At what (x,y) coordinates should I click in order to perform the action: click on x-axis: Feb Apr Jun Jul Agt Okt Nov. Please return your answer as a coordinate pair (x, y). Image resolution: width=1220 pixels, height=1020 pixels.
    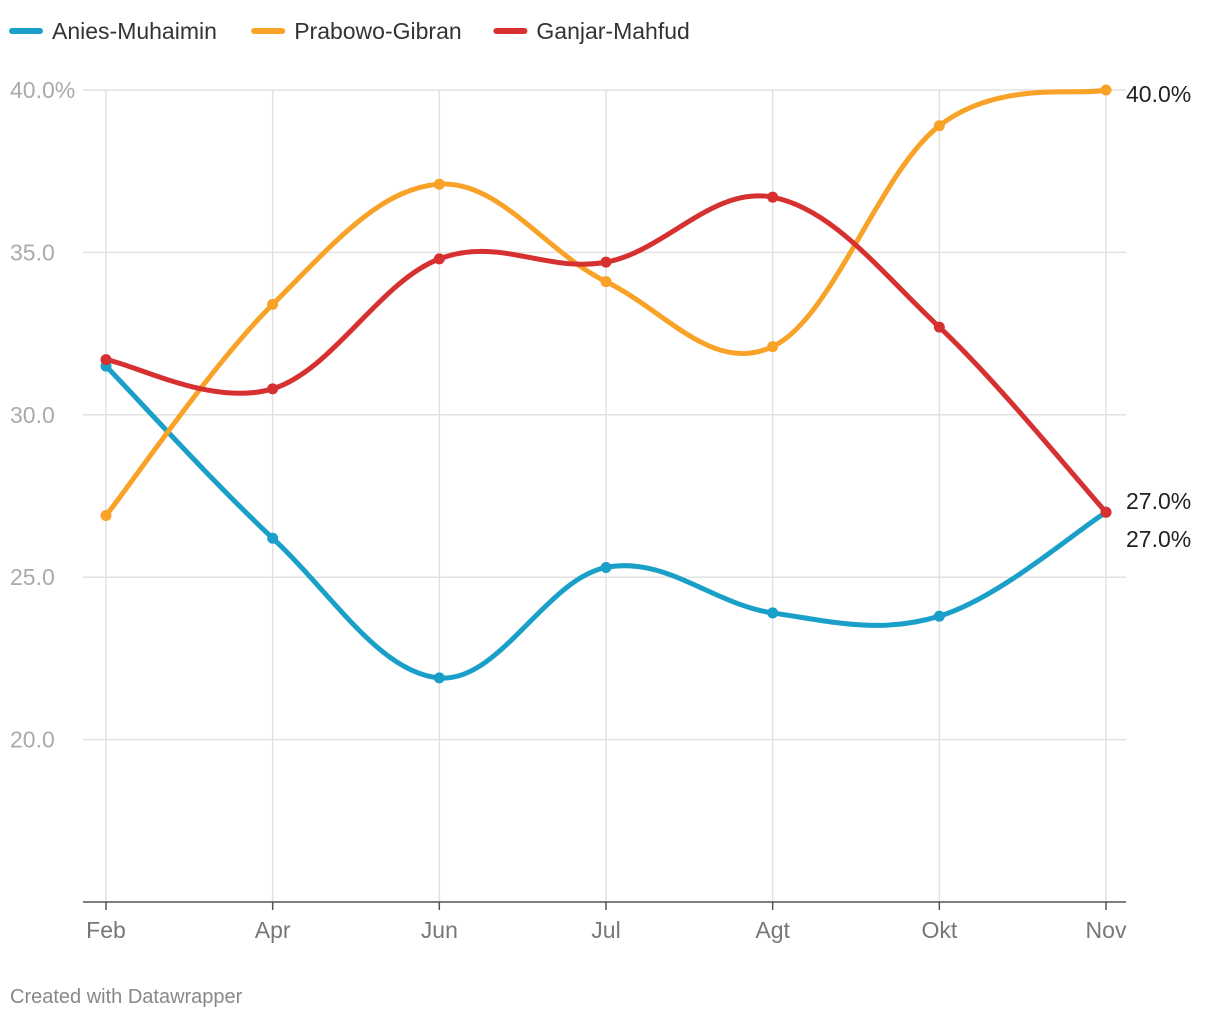
    Looking at the image, I should click on (605, 922).